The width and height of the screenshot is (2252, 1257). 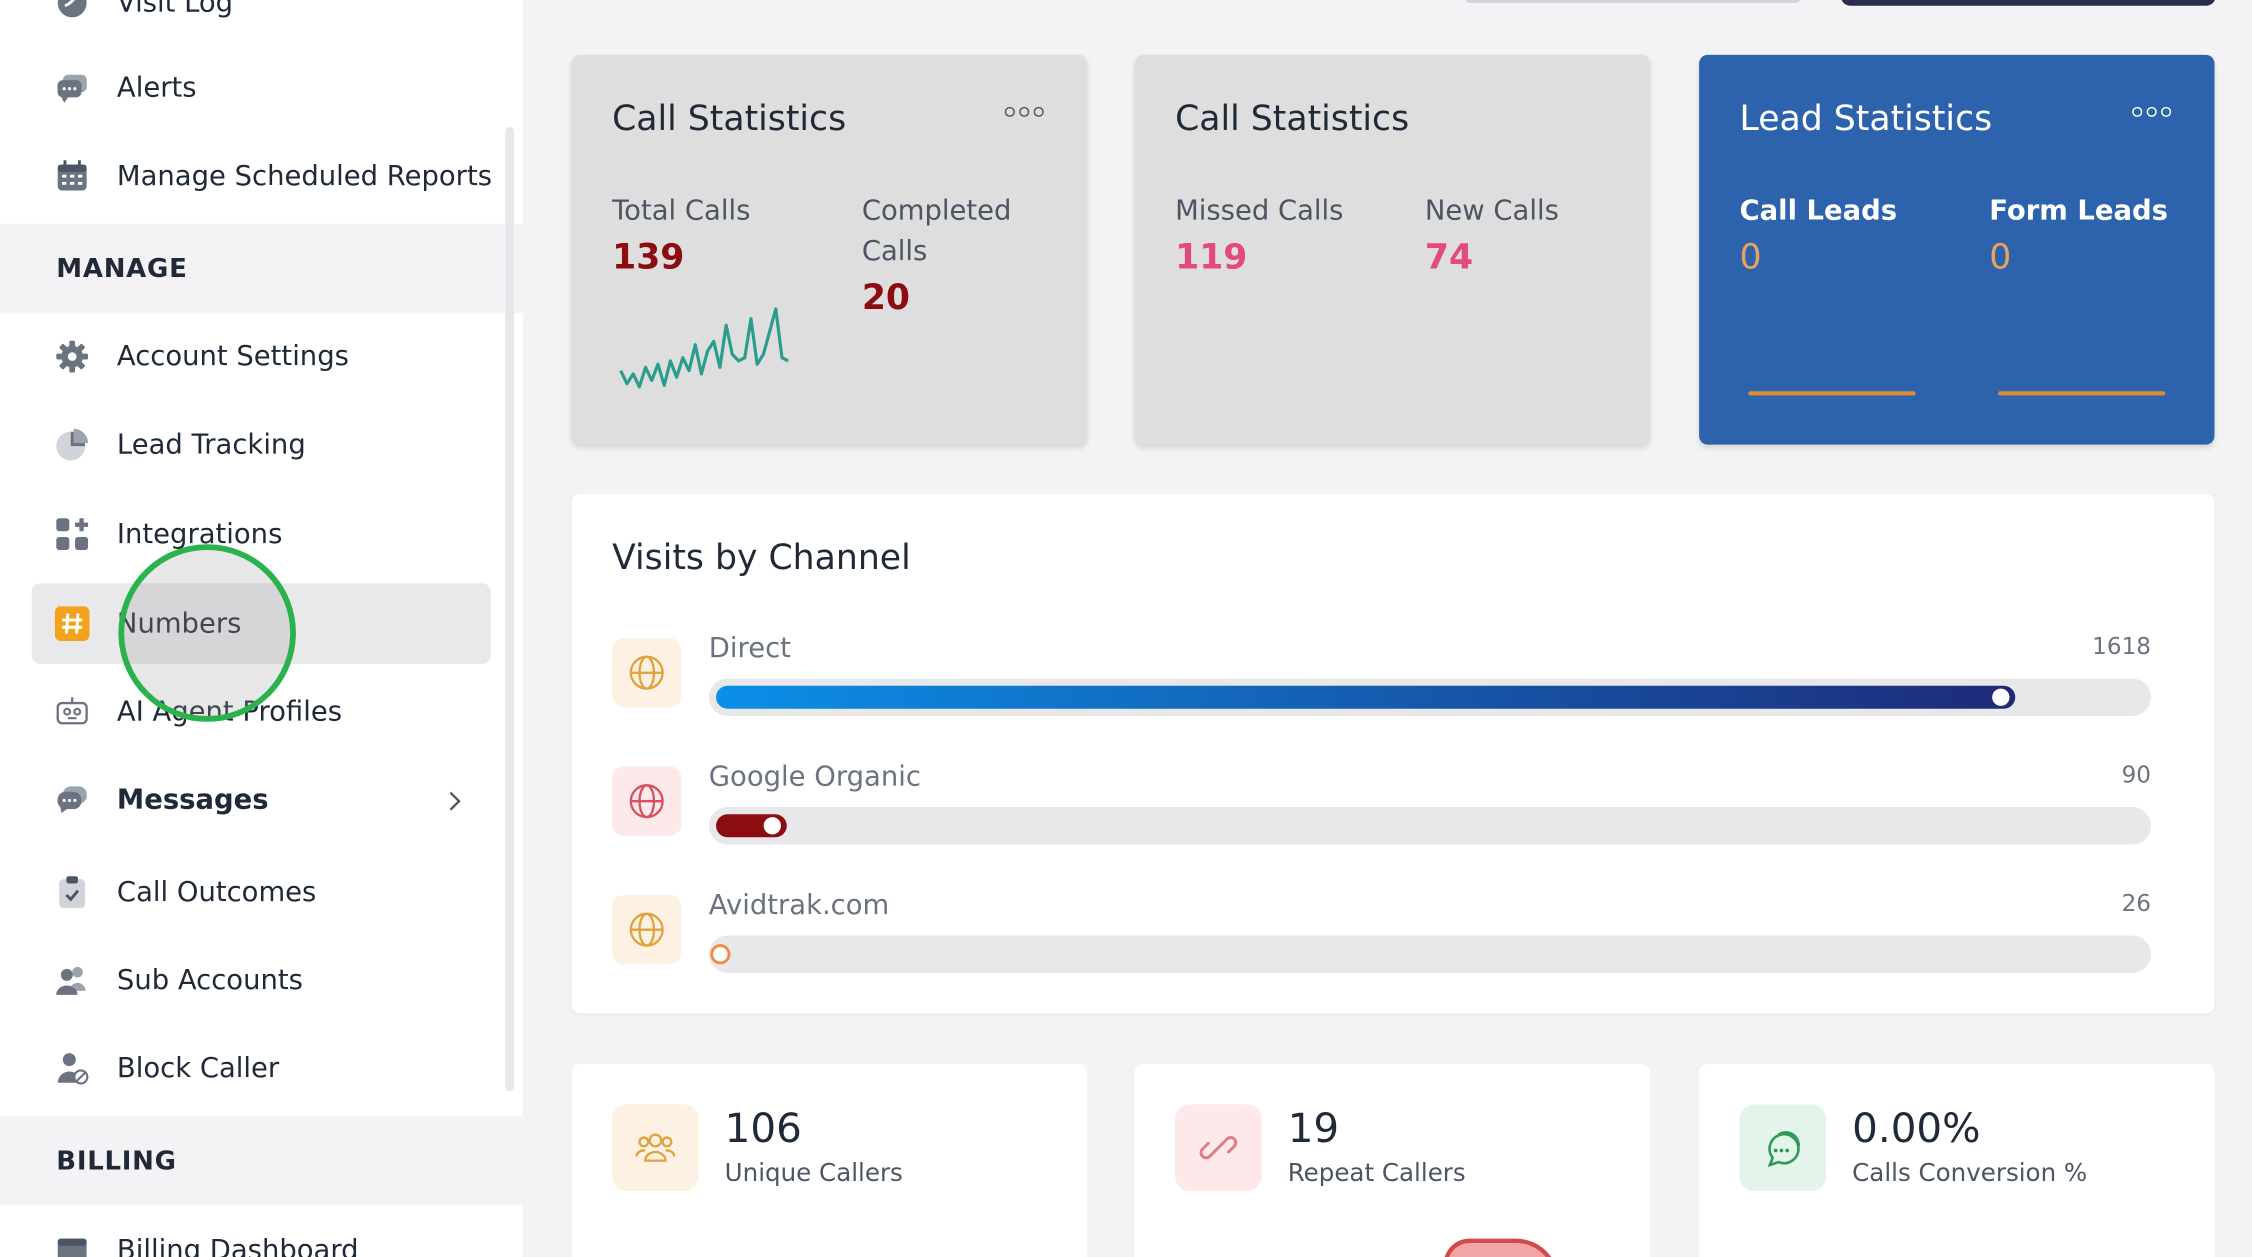 What do you see at coordinates (72, 534) in the screenshot?
I see `grid-plus-icon` at bounding box center [72, 534].